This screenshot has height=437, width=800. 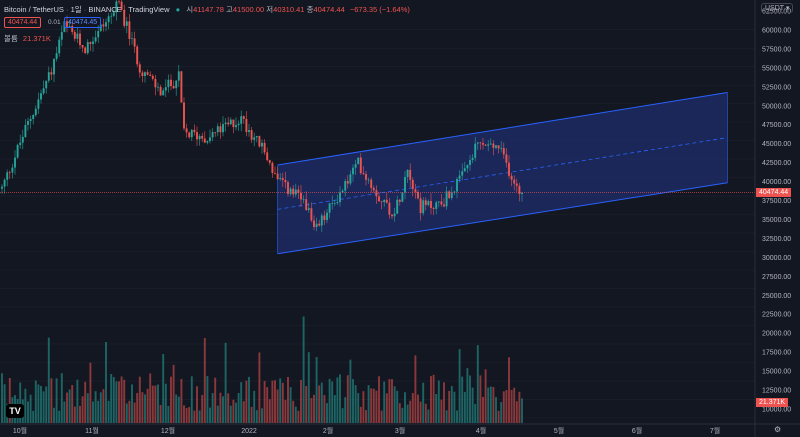 I want to click on price-tick-label: 57500.00, so click(x=776, y=49).